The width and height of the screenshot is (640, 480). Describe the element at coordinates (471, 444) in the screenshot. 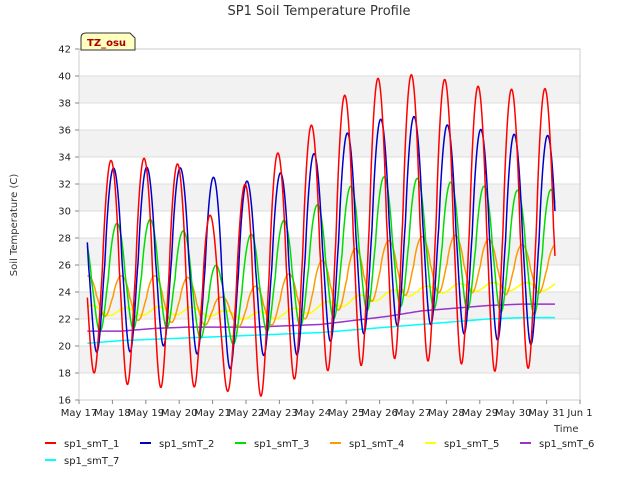

I see `legend-label-sp1_smT_5: sp1_smT_5` at that location.